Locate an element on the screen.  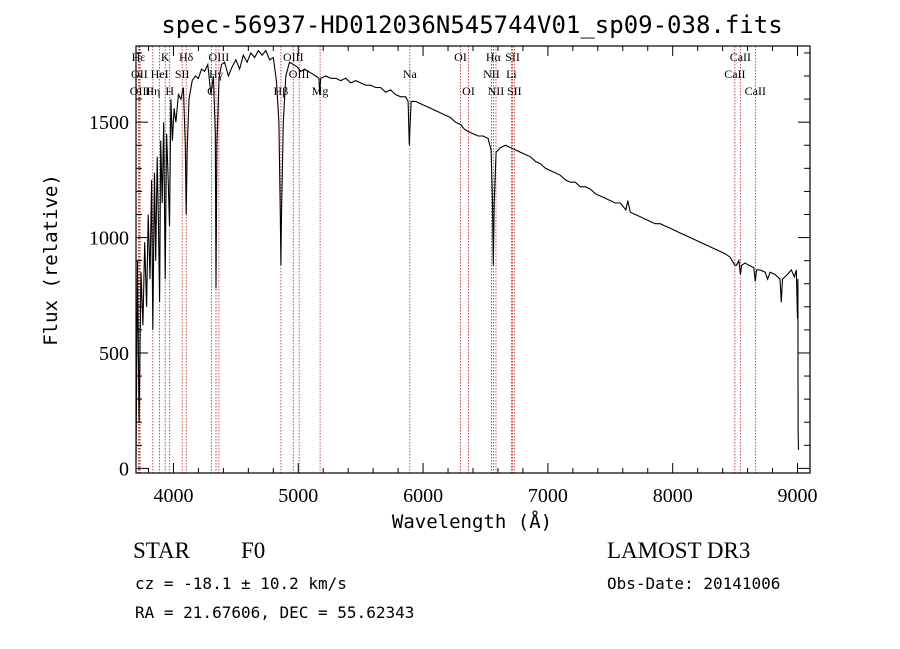
line-marker-label: Mg is located at coordinates (320, 91).